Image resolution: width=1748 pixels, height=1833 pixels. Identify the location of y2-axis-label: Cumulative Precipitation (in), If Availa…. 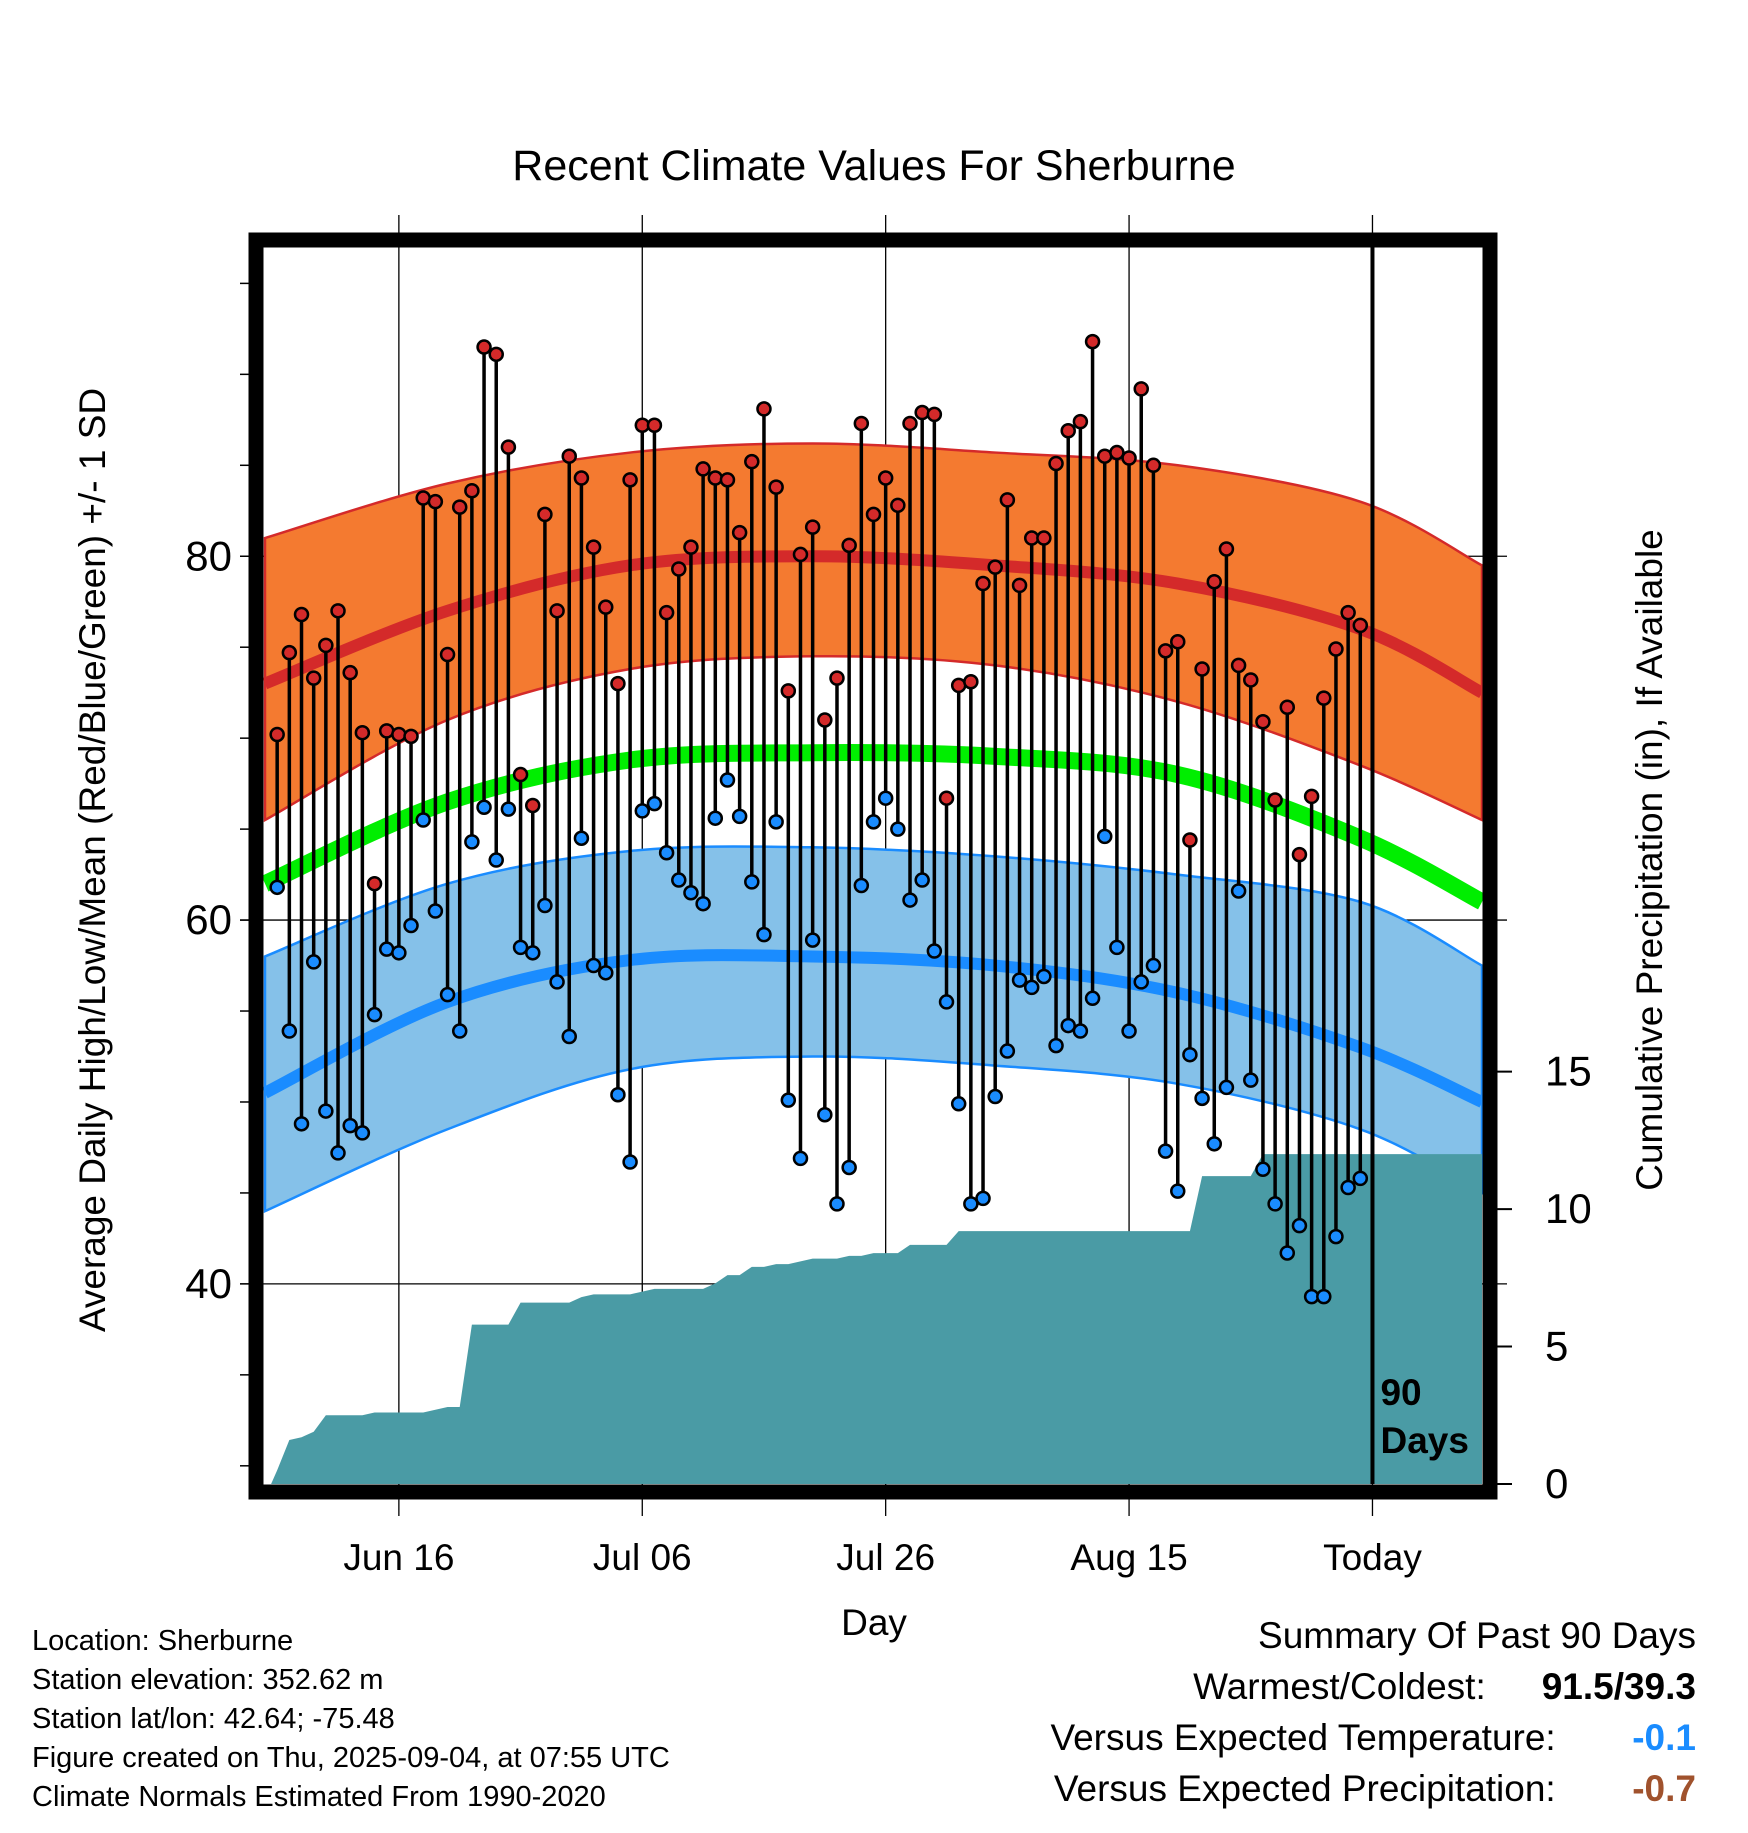
(1649, 860).